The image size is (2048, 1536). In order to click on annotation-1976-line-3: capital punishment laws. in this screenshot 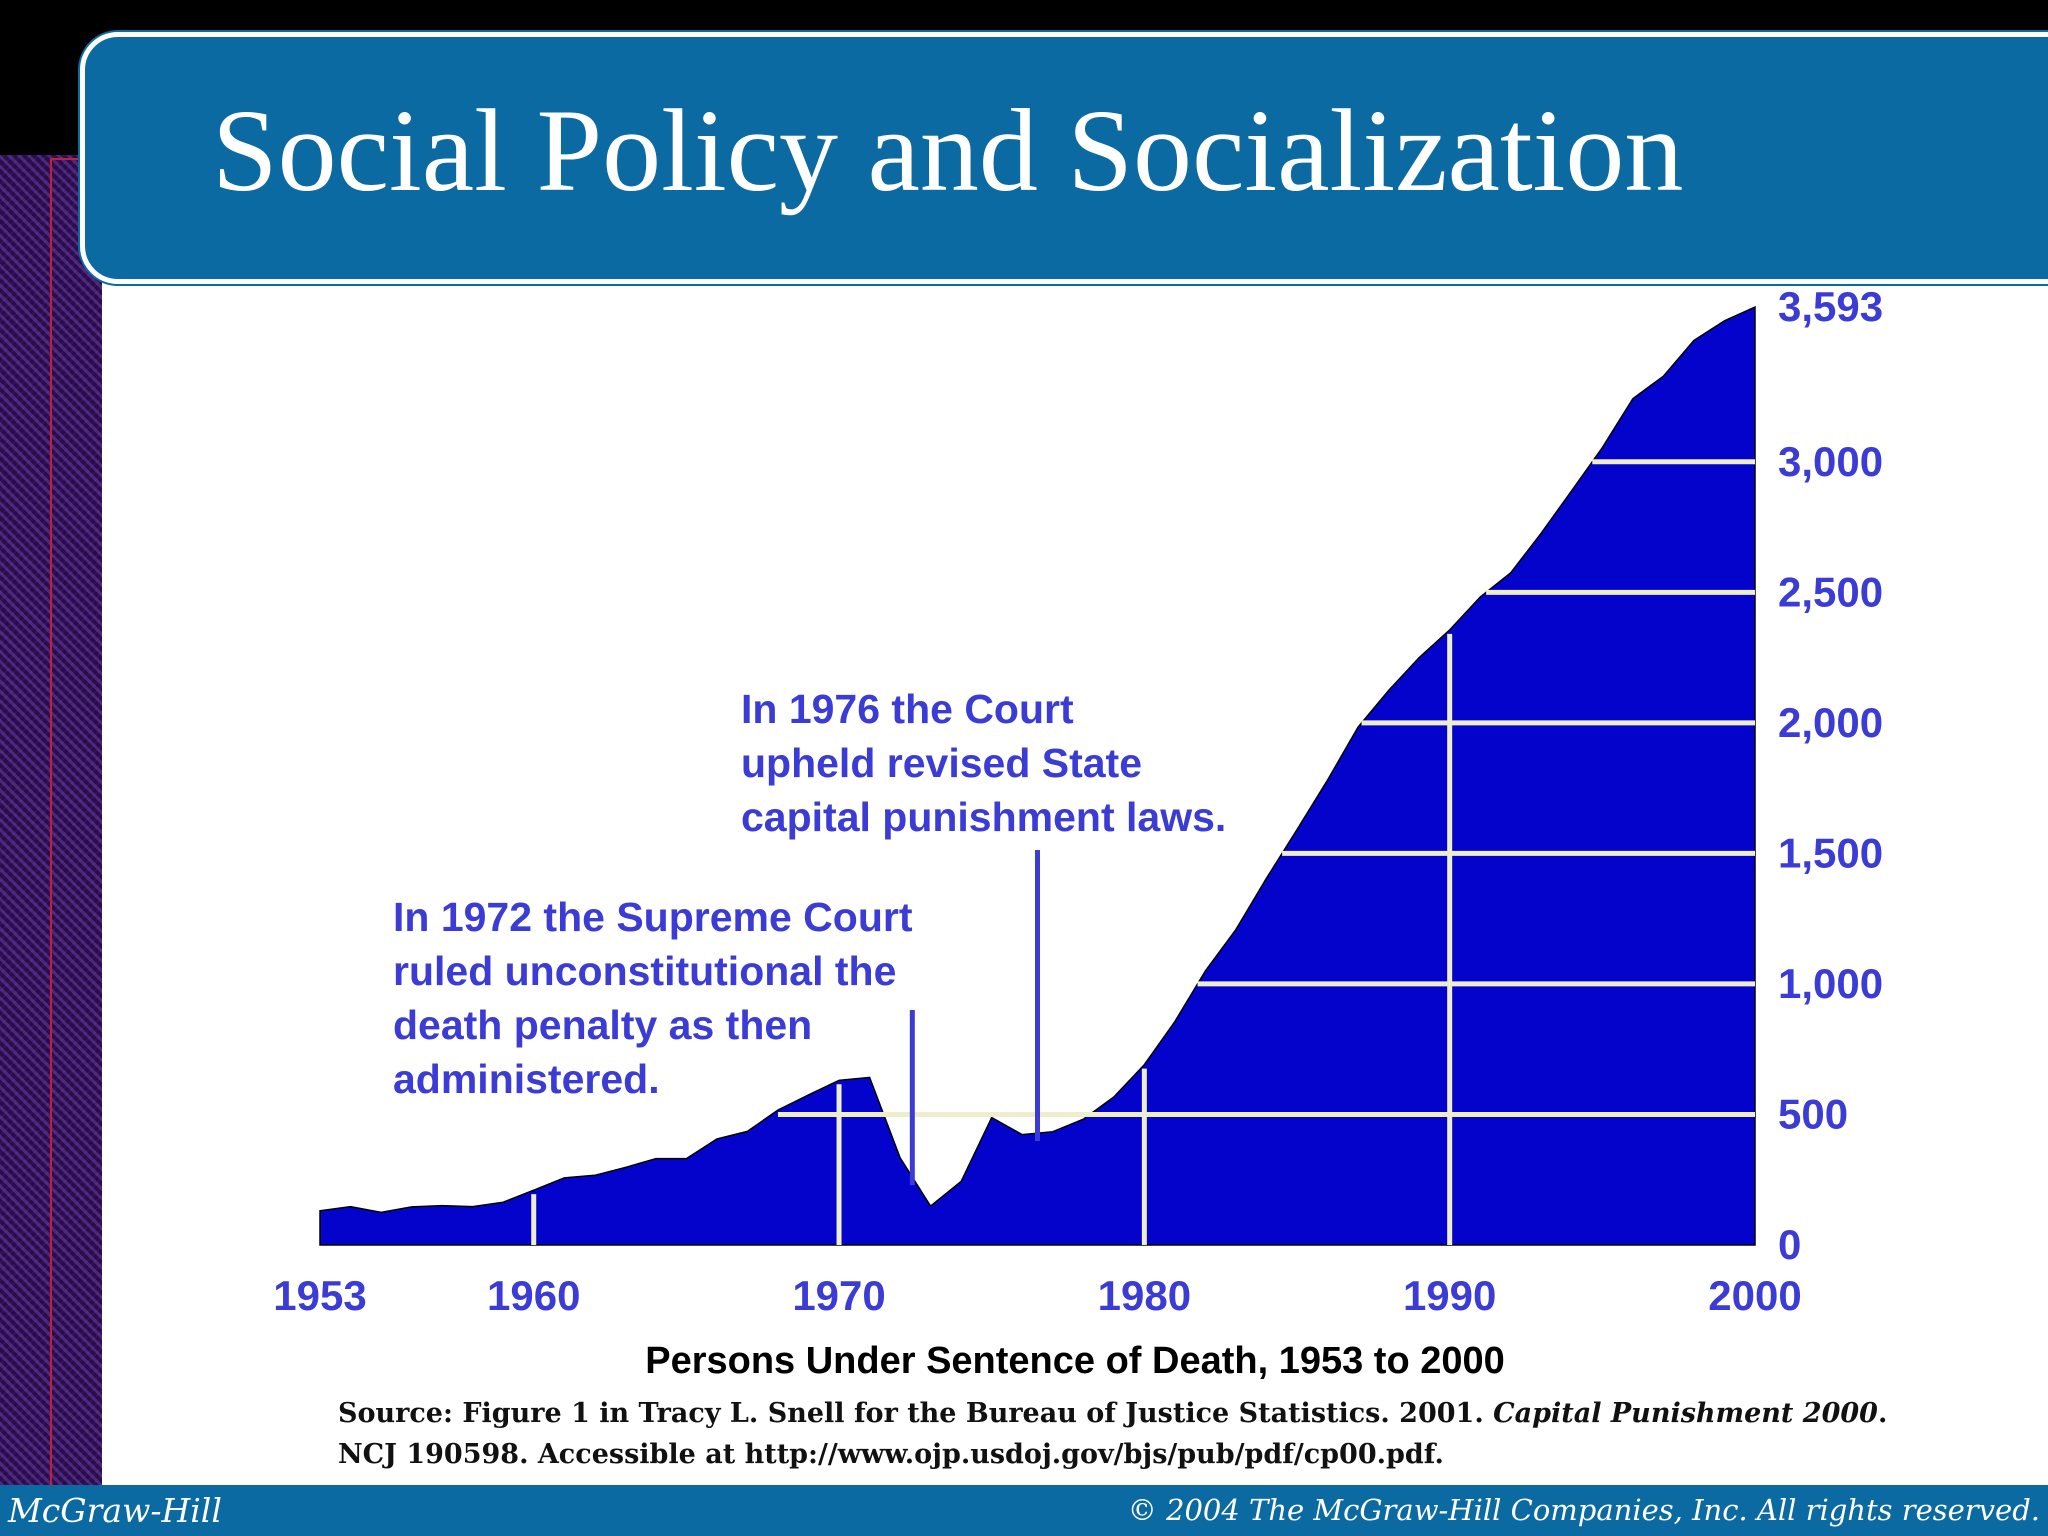, I will do `click(984, 817)`.